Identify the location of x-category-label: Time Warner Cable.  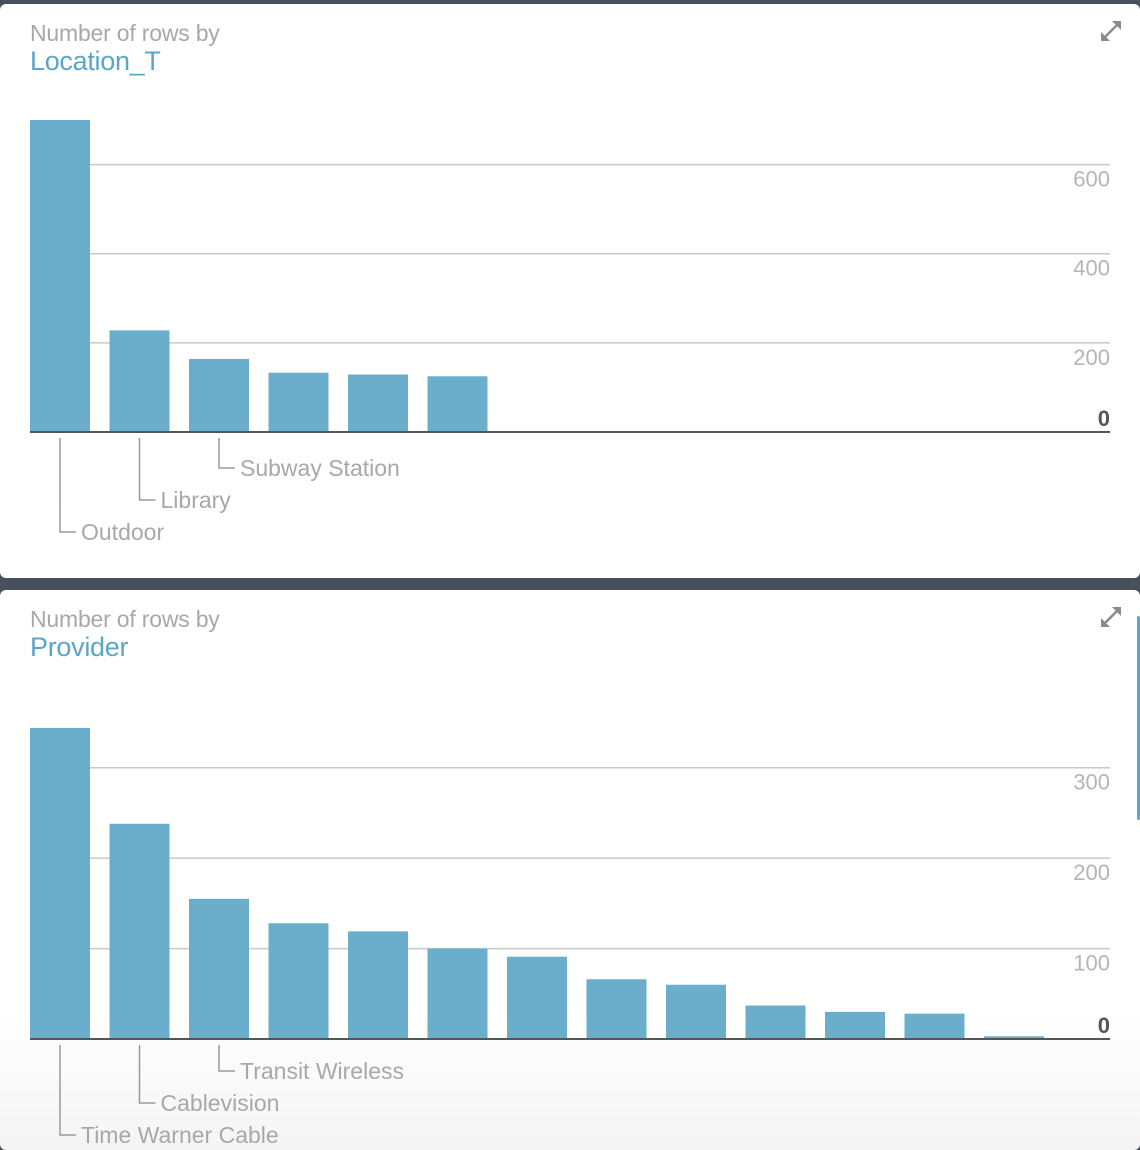
(180, 1135).